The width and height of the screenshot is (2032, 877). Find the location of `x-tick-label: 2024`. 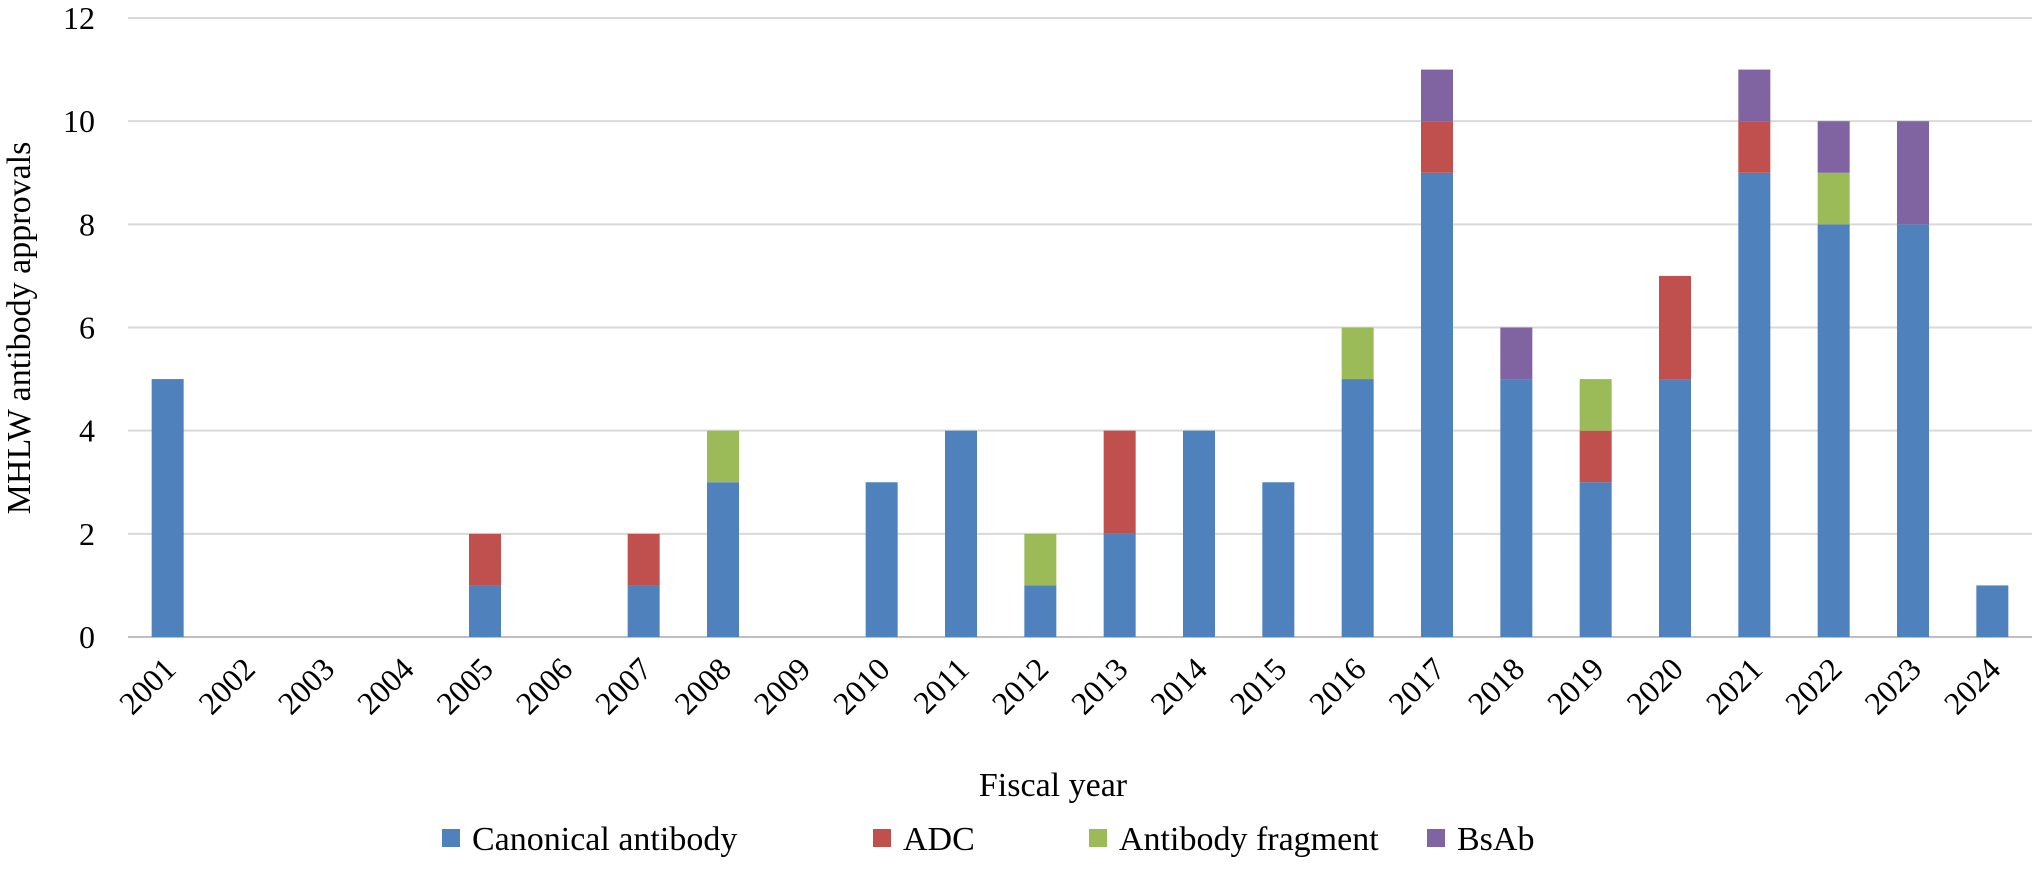

x-tick-label: 2024 is located at coordinates (1972, 685).